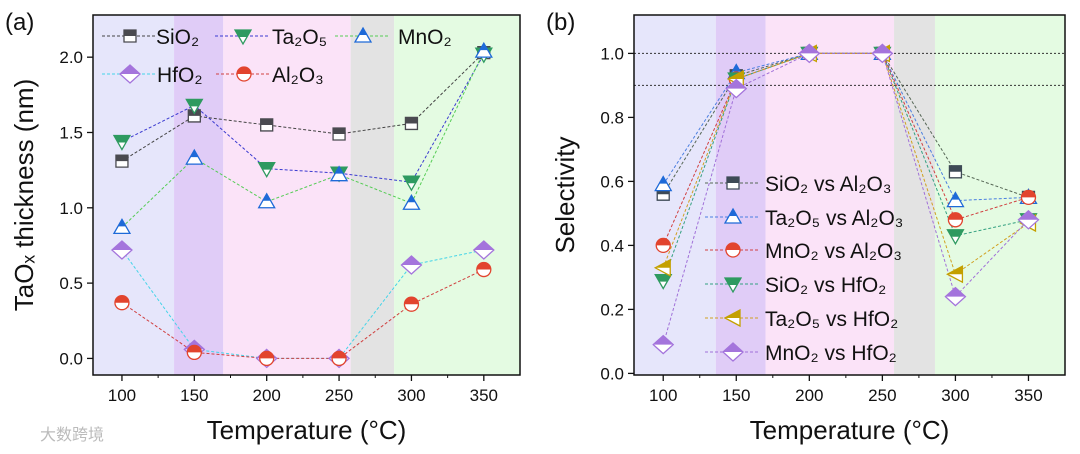  Describe the element at coordinates (71, 57) in the screenshot. I see `y-tick-label: 2.0` at that location.